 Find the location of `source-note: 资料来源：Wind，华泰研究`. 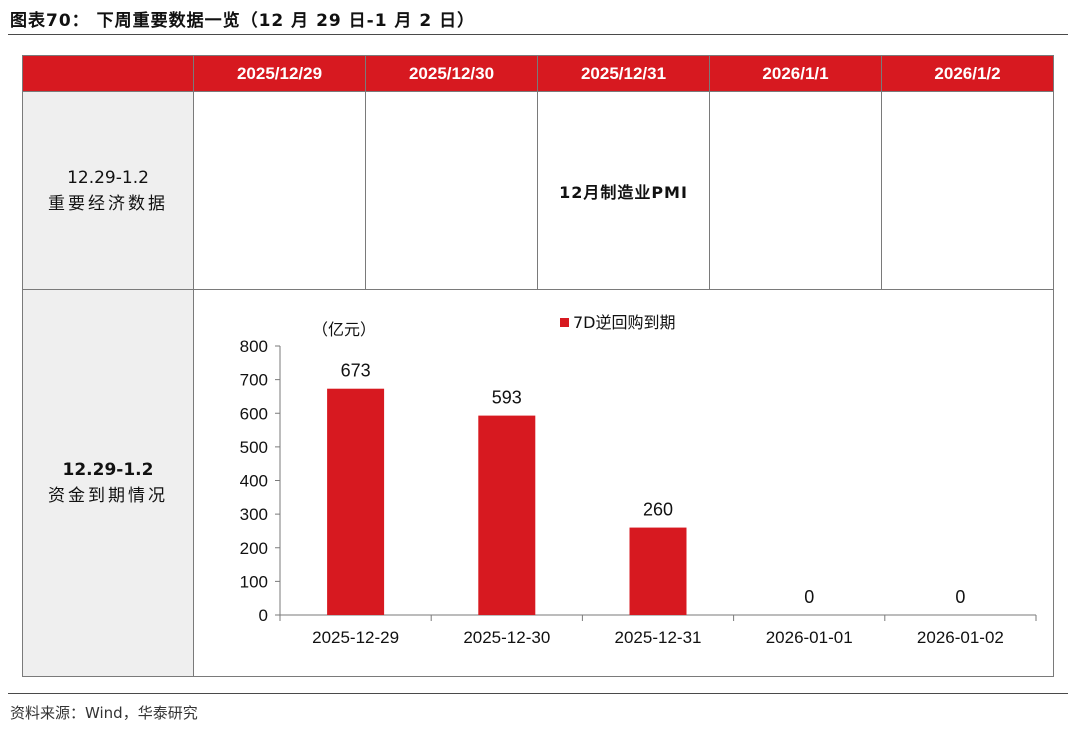

source-note: 资料来源：Wind，华泰研究 is located at coordinates (104, 713).